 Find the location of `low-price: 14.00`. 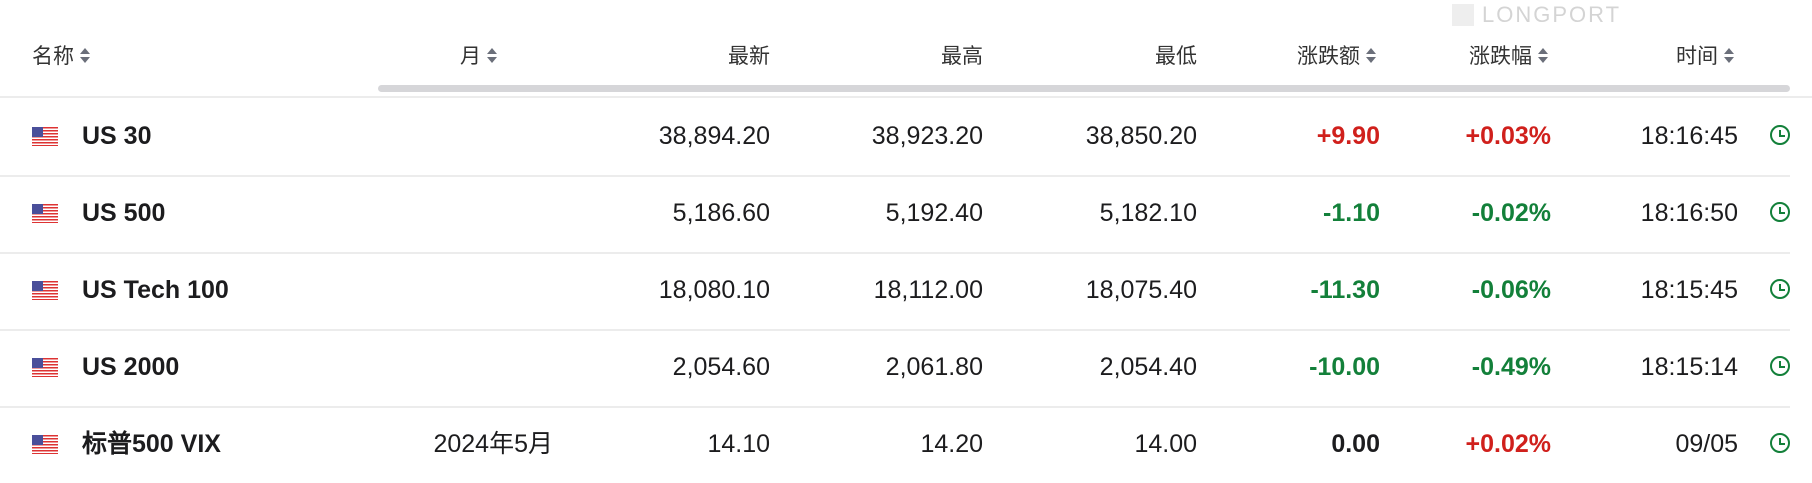

low-price: 14.00 is located at coordinates (1165, 444).